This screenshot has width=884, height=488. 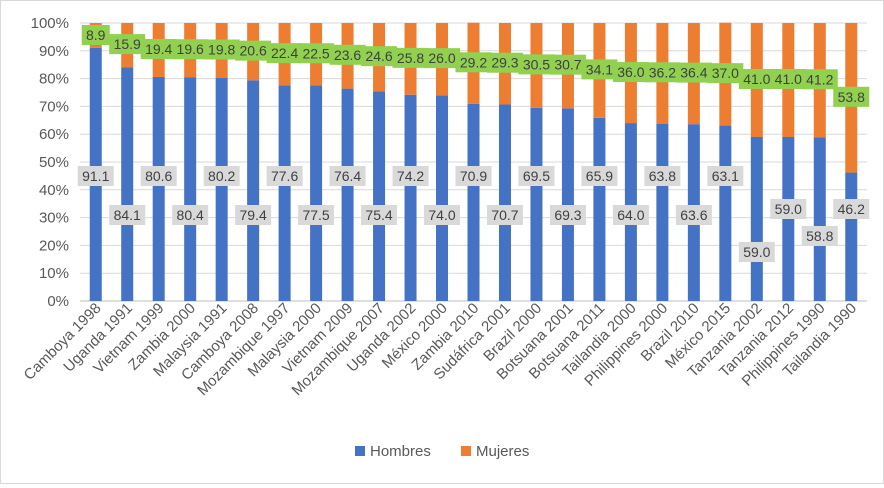 What do you see at coordinates (473, 62) in the screenshot?
I see `data-label-mujeres: 29.2` at bounding box center [473, 62].